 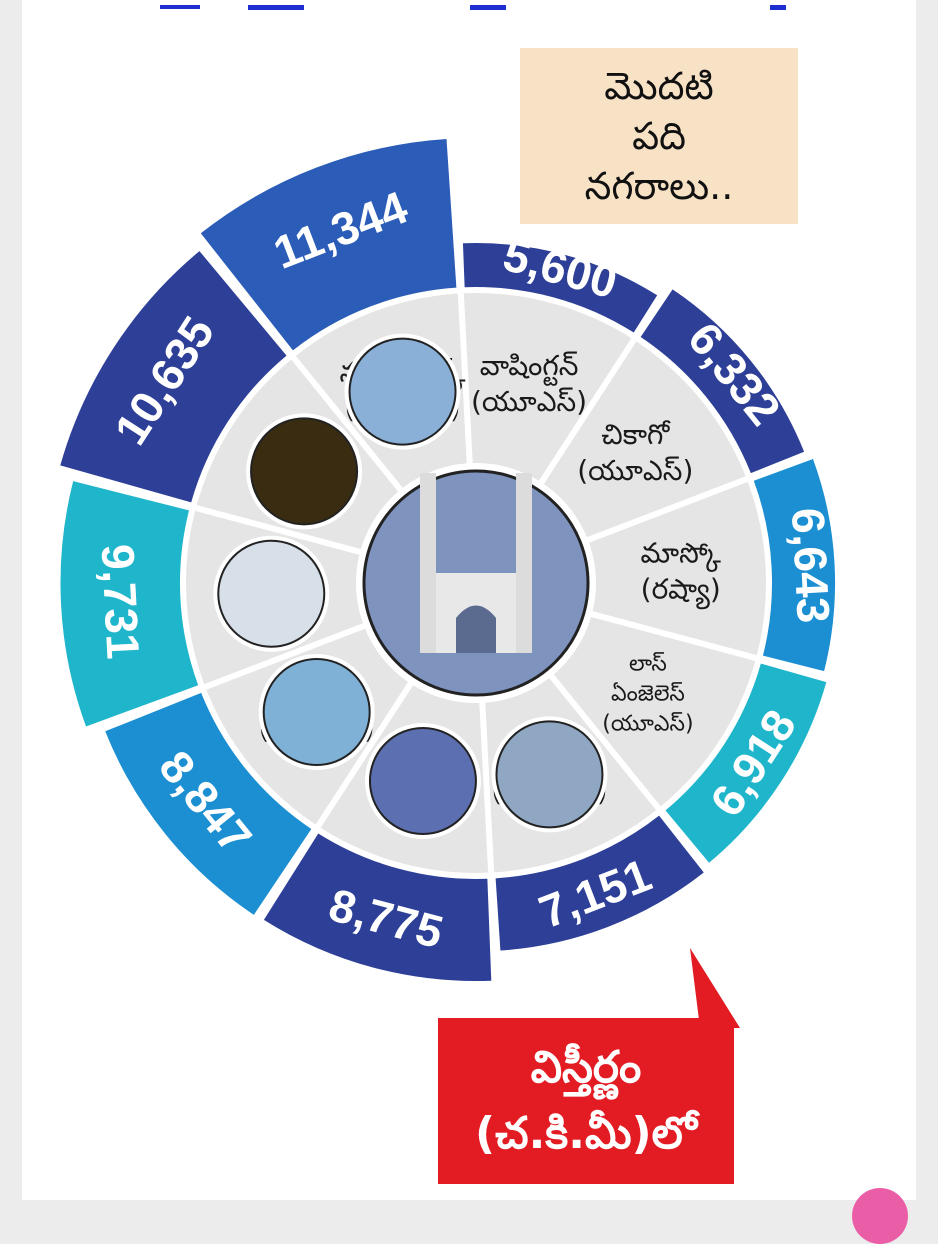 What do you see at coordinates (659, 186) in the screenshot?
I see `title-line-3: నగరాలు..` at bounding box center [659, 186].